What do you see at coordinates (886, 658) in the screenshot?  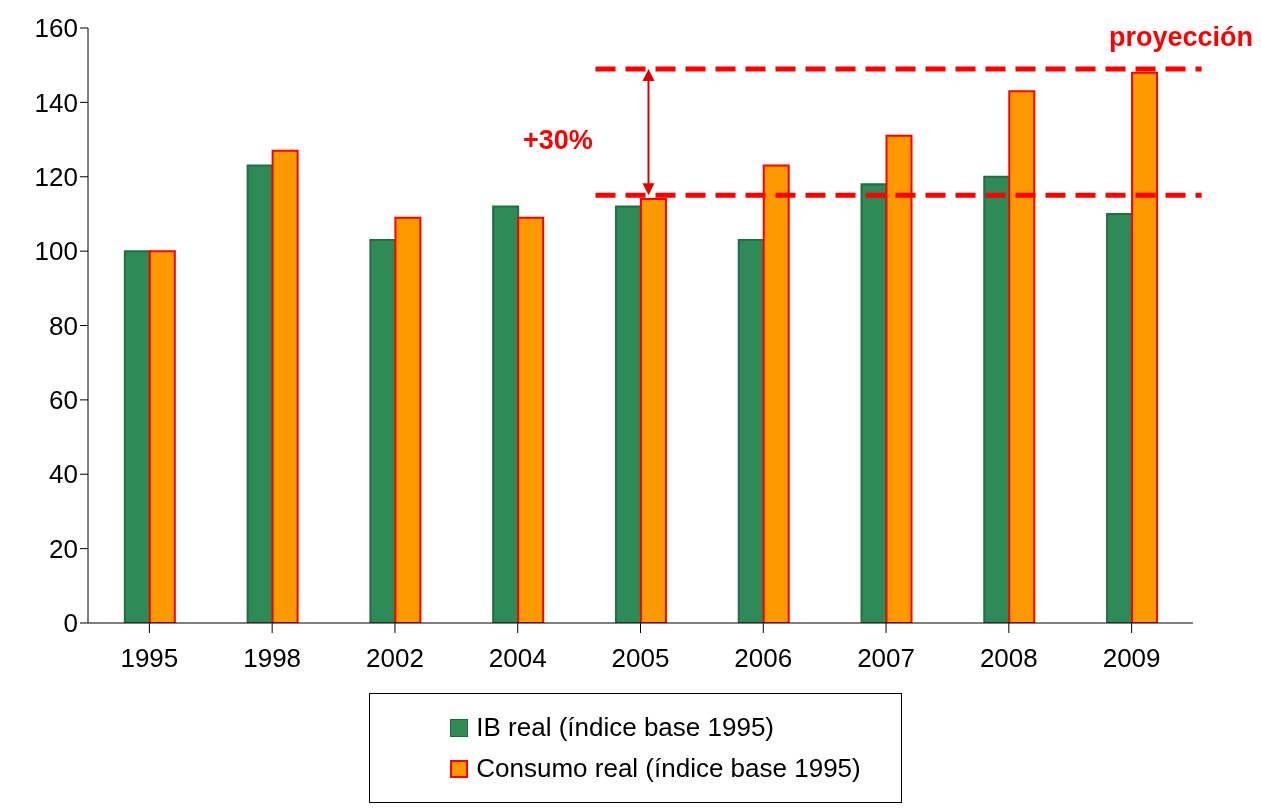 I see `x-tick-label: 2007` at bounding box center [886, 658].